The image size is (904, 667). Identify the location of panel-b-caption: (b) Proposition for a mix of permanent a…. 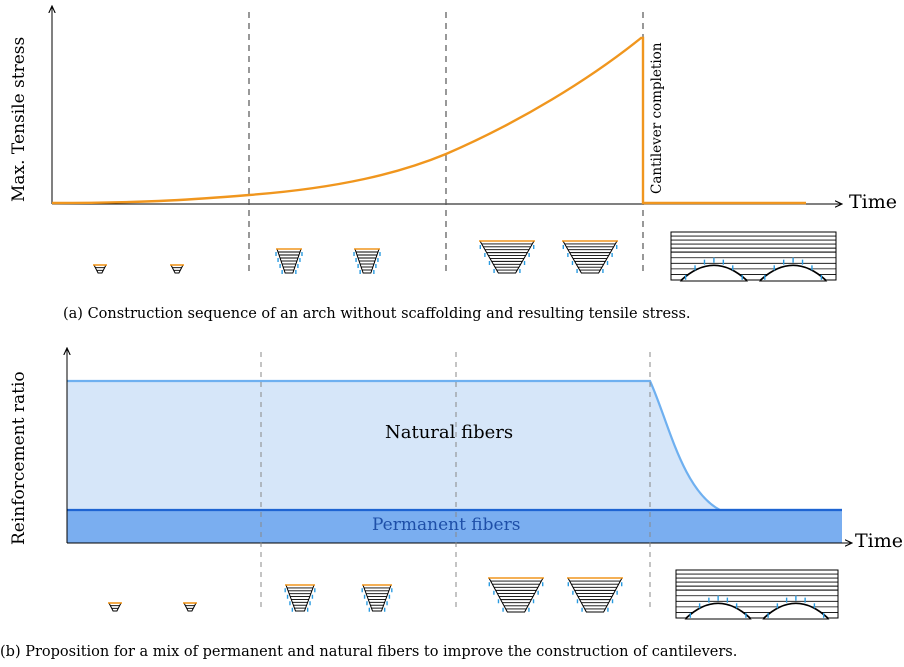
(369, 652).